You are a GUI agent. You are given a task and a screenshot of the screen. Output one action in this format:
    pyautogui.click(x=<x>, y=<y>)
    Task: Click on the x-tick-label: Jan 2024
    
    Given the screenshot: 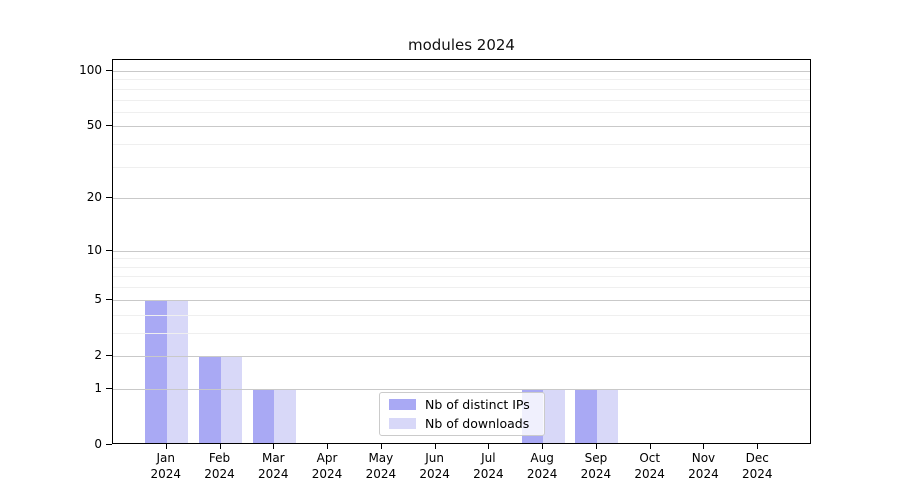 What is the action you would take?
    pyautogui.click(x=166, y=466)
    